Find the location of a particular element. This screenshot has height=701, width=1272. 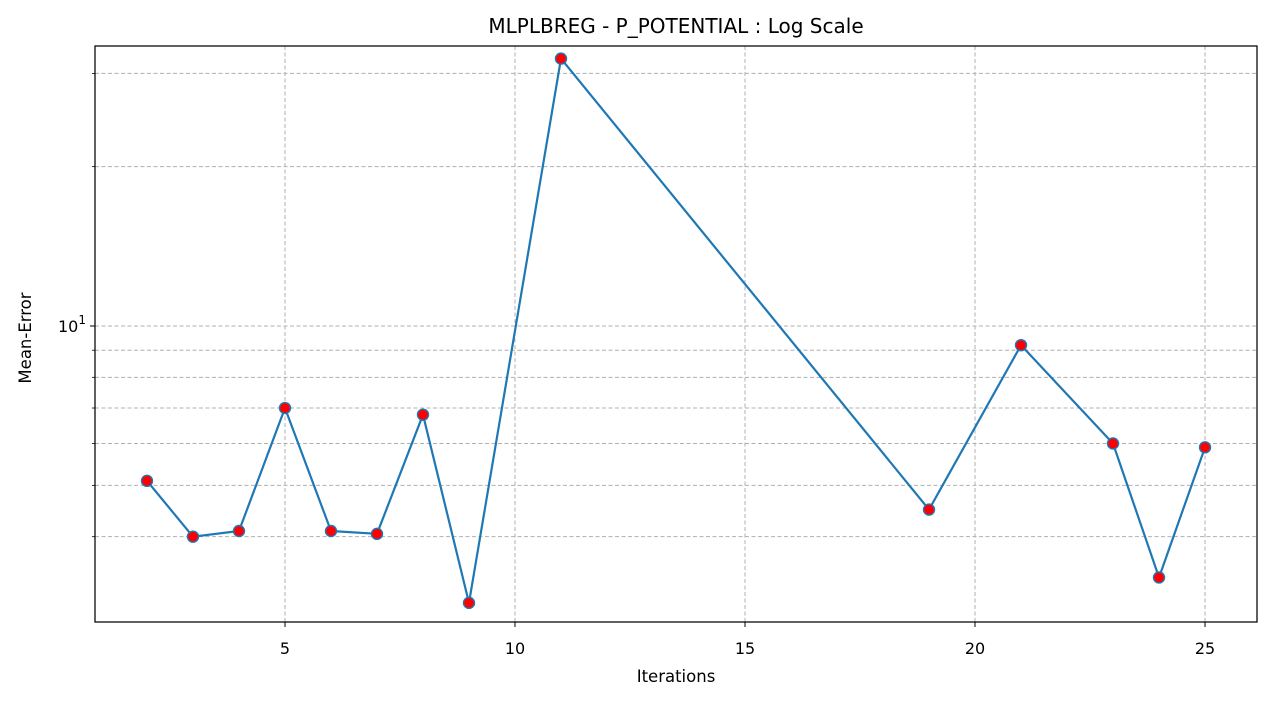

y-axis-label: Mean-Error is located at coordinates (25, 337).